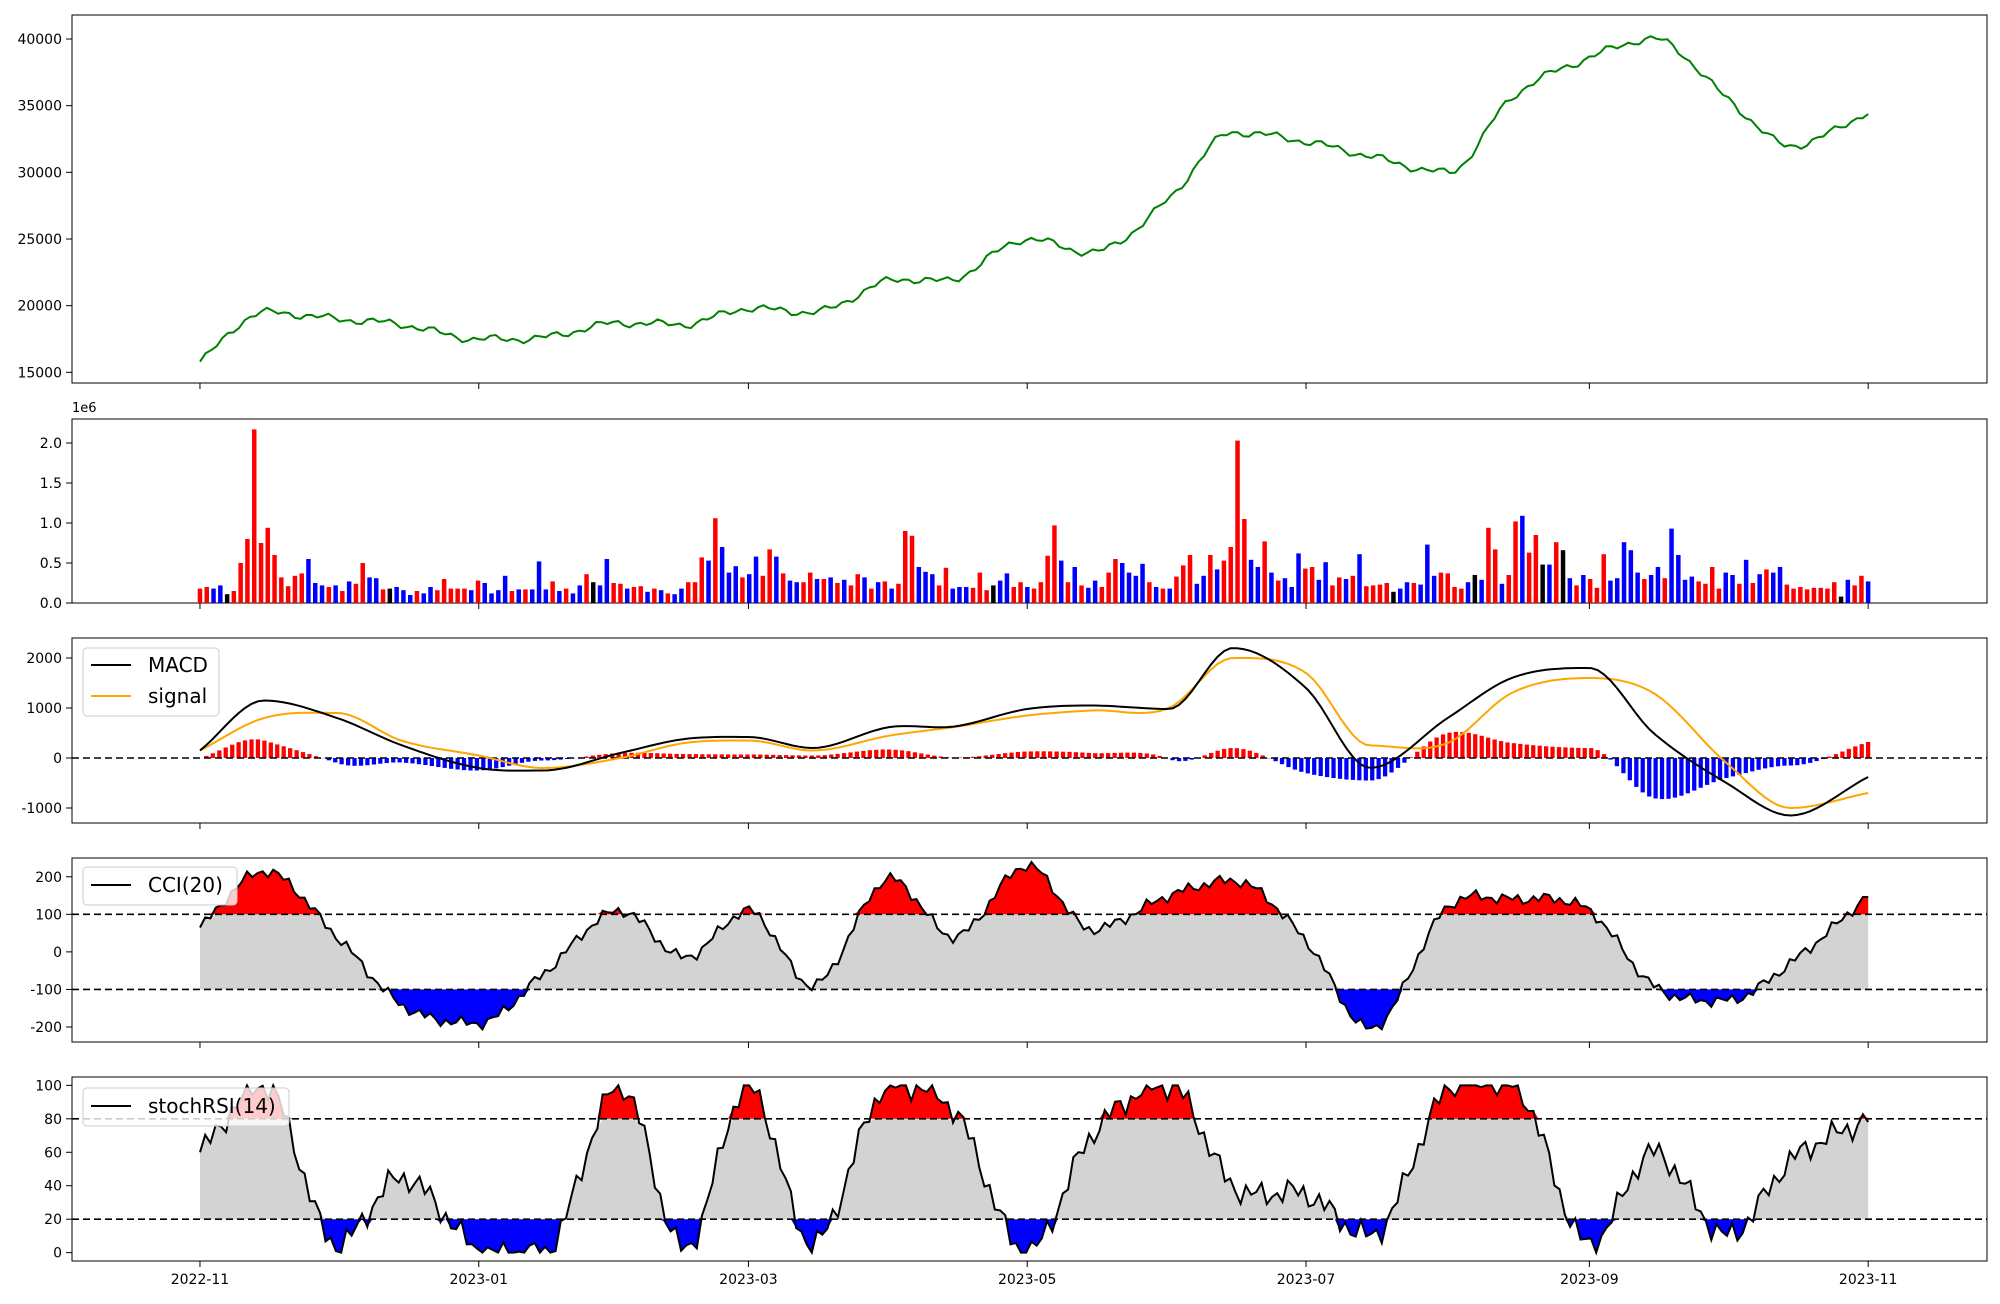 This screenshot has height=1304, width=2000. I want to click on y-tick-label: 2.0, so click(51, 444).